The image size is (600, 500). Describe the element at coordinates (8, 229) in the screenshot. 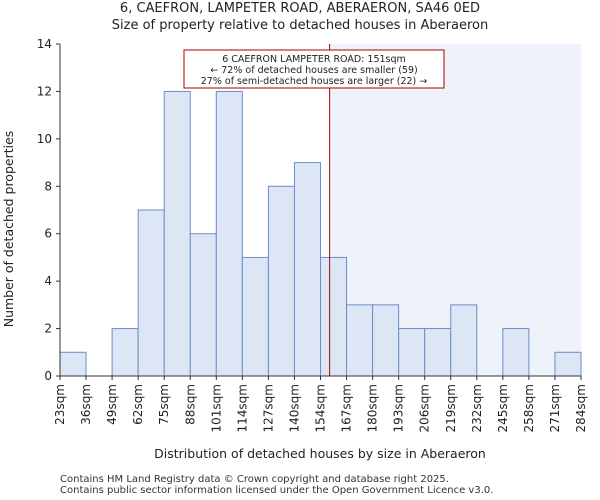

I see `y-axis-label: Number of detached properties` at that location.